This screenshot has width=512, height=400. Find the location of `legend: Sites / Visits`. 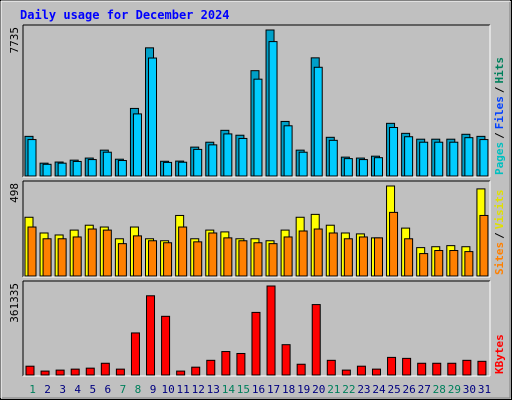

legend: Sites / Visits is located at coordinates (499, 233).